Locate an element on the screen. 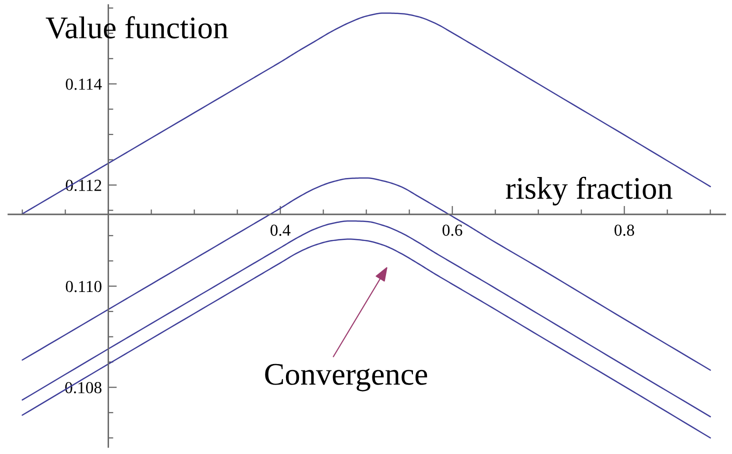 The image size is (732, 454). y-tick-label: 0.114 is located at coordinates (84, 84).